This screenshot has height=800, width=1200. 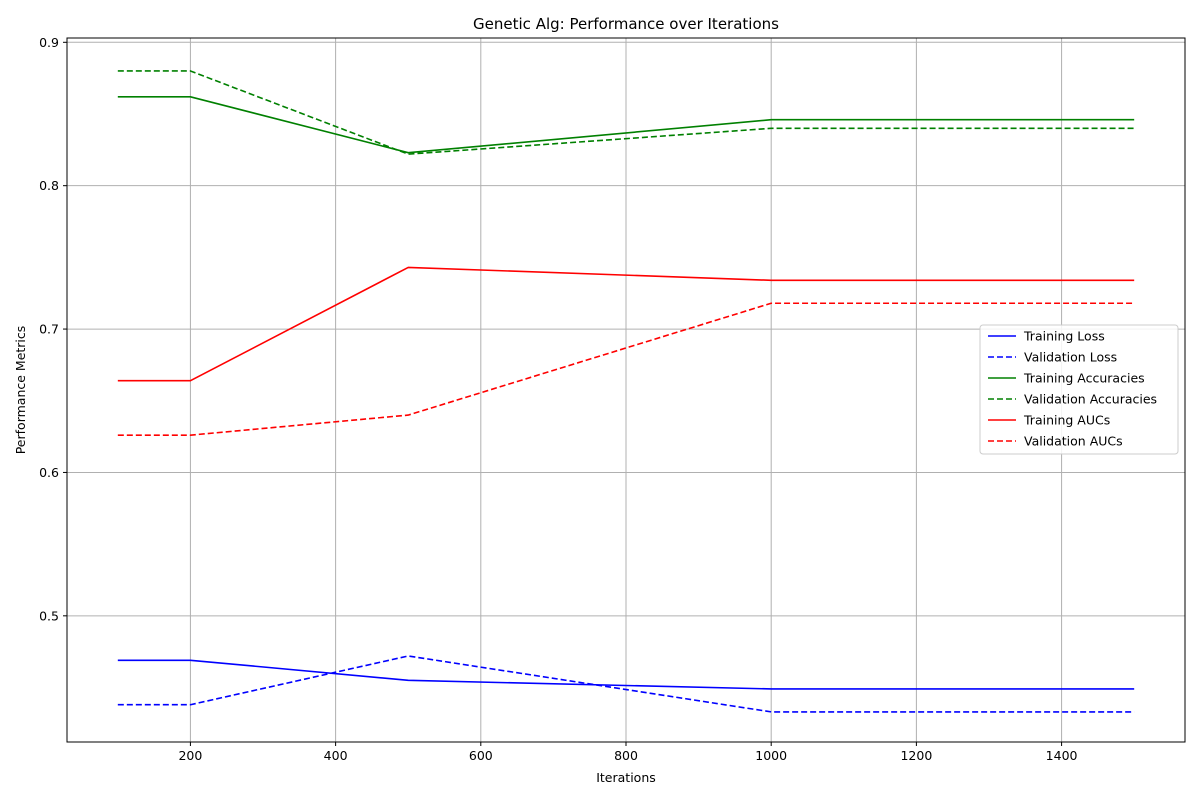 What do you see at coordinates (20, 390) in the screenshot?
I see `y-axis-label: Performance Metrics` at bounding box center [20, 390].